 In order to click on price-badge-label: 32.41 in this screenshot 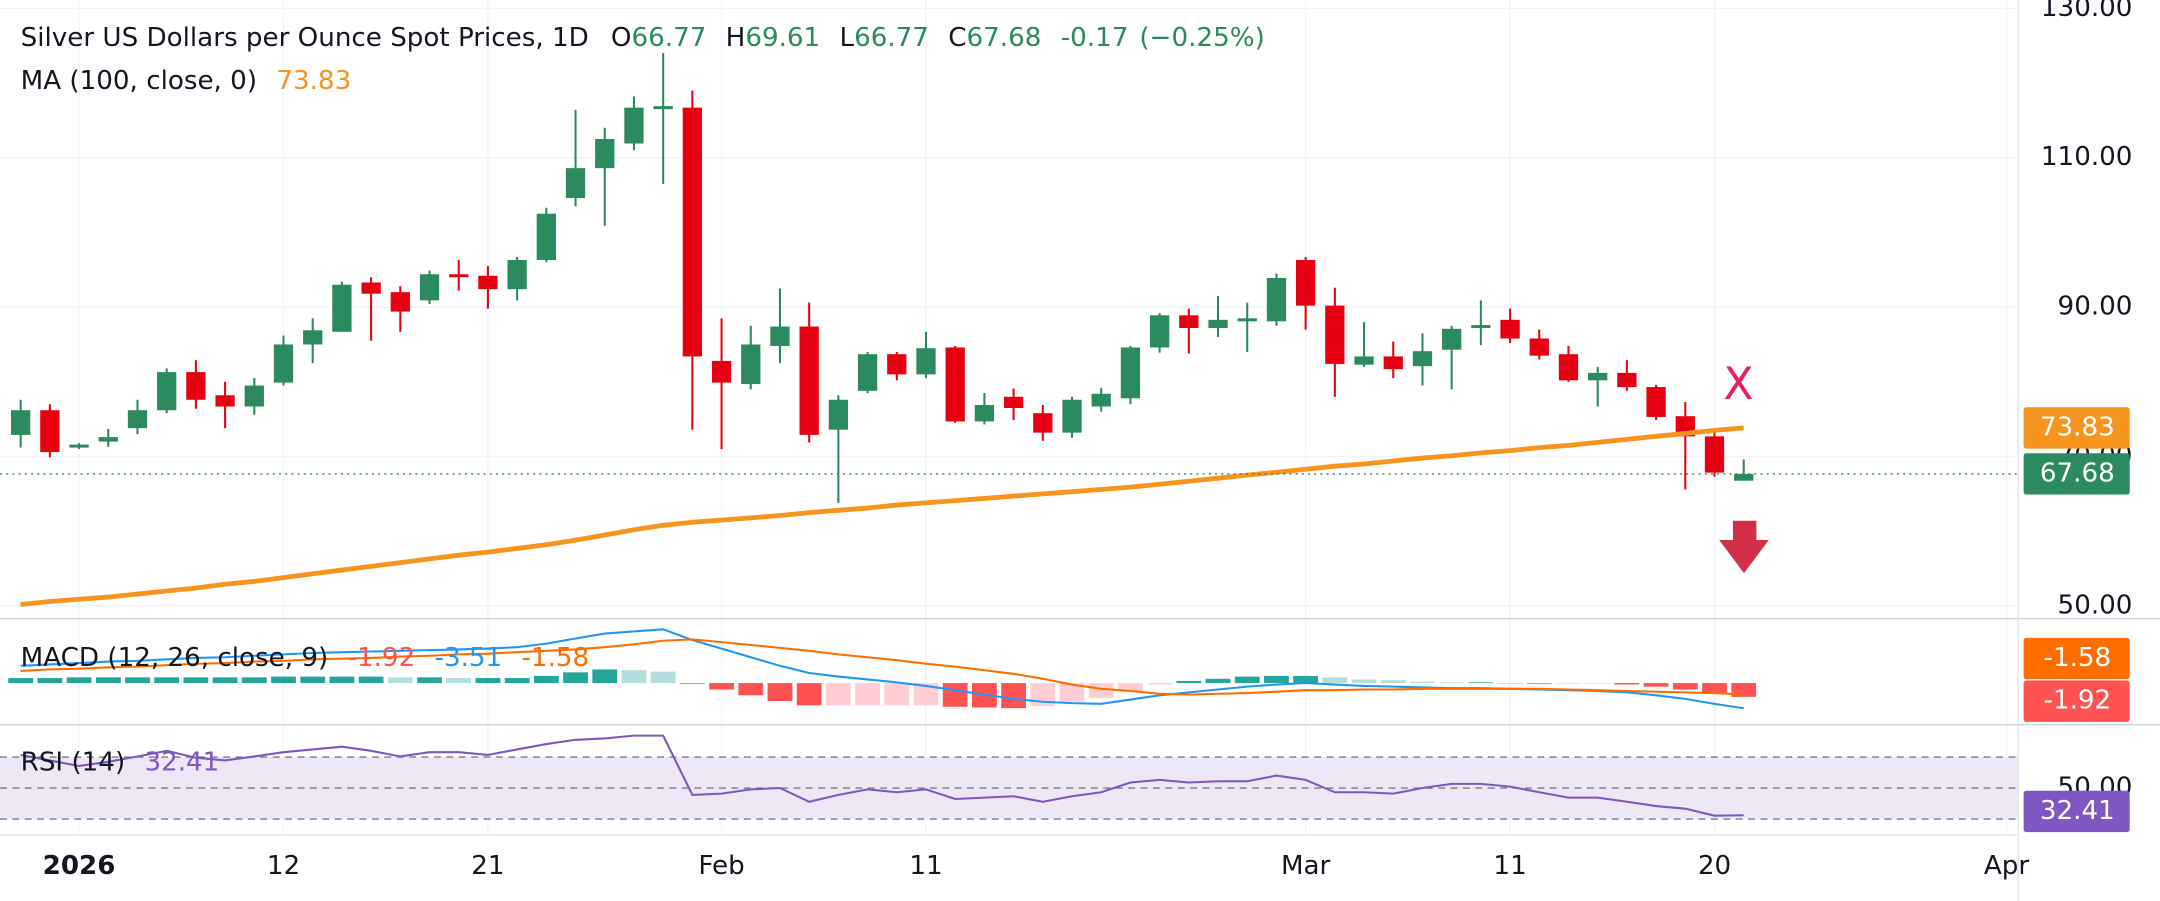, I will do `click(2077, 811)`.